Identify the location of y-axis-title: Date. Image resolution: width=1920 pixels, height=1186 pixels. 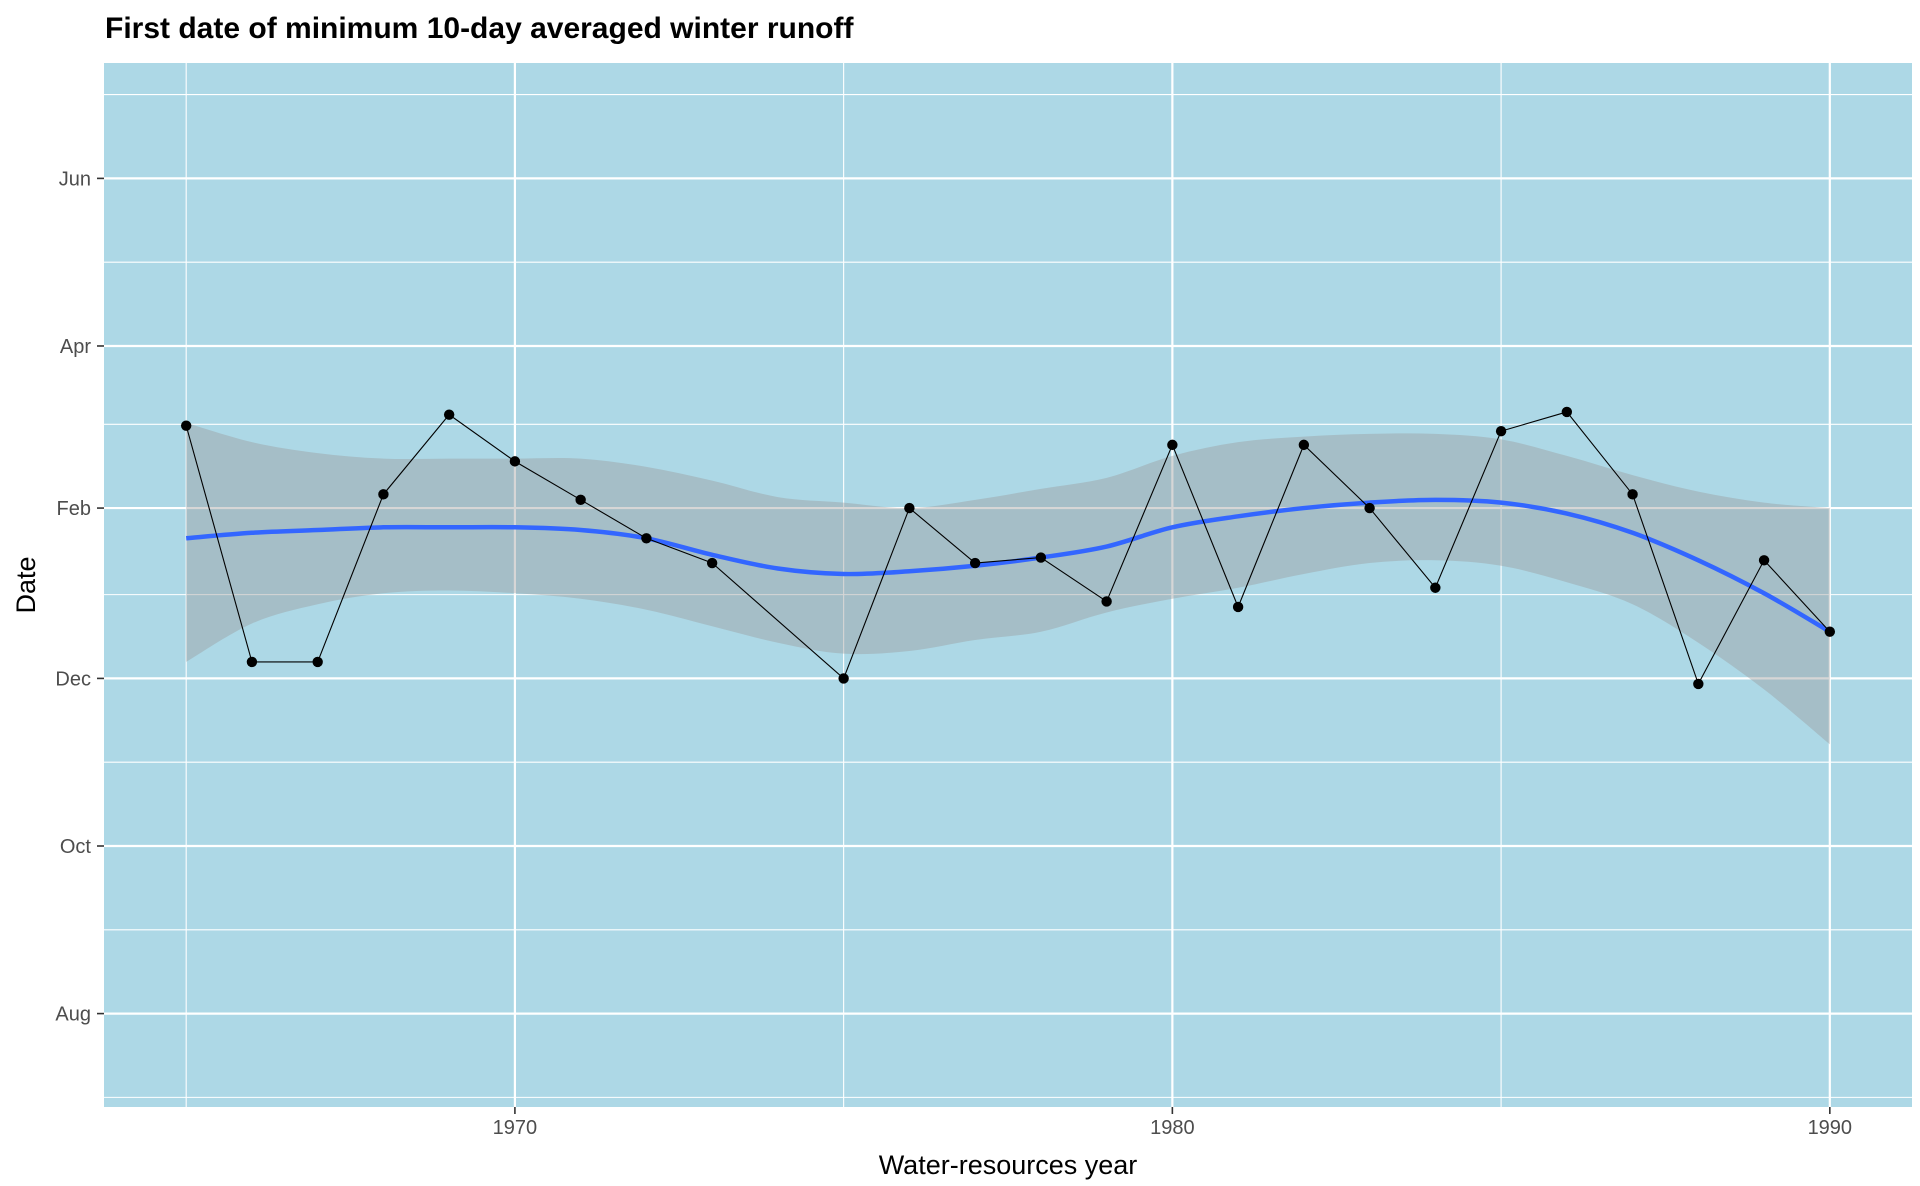
(26, 584).